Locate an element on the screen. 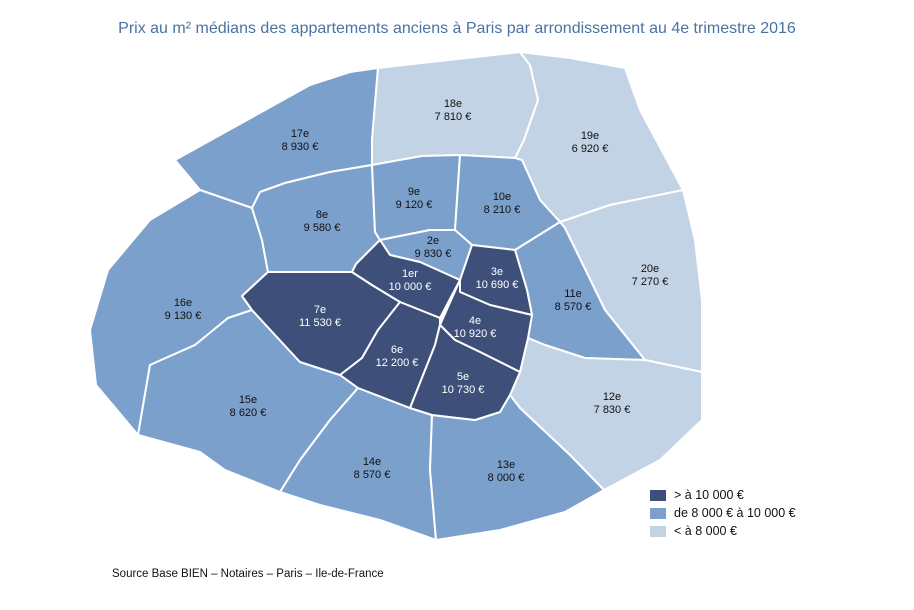 The height and width of the screenshot is (610, 914). arrondissement-20-price: 7 270 € is located at coordinates (650, 282).